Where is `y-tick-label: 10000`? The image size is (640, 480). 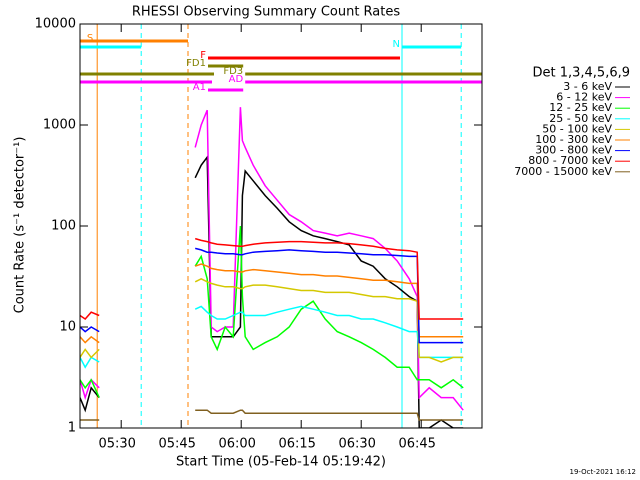 y-tick-label: 10000 is located at coordinates (55, 24).